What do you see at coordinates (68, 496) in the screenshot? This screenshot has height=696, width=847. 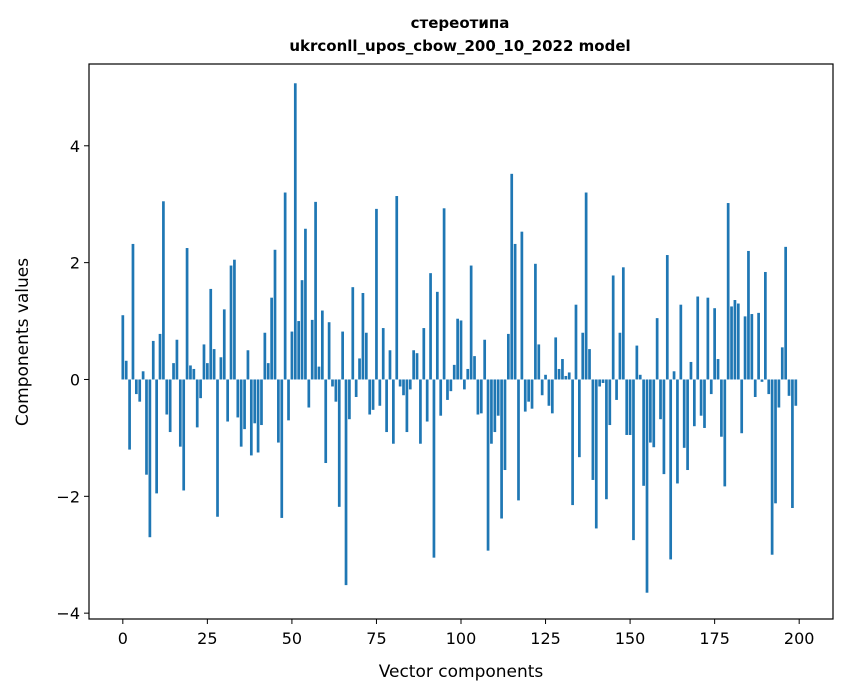 I see `y-tick-label: −2` at bounding box center [68, 496].